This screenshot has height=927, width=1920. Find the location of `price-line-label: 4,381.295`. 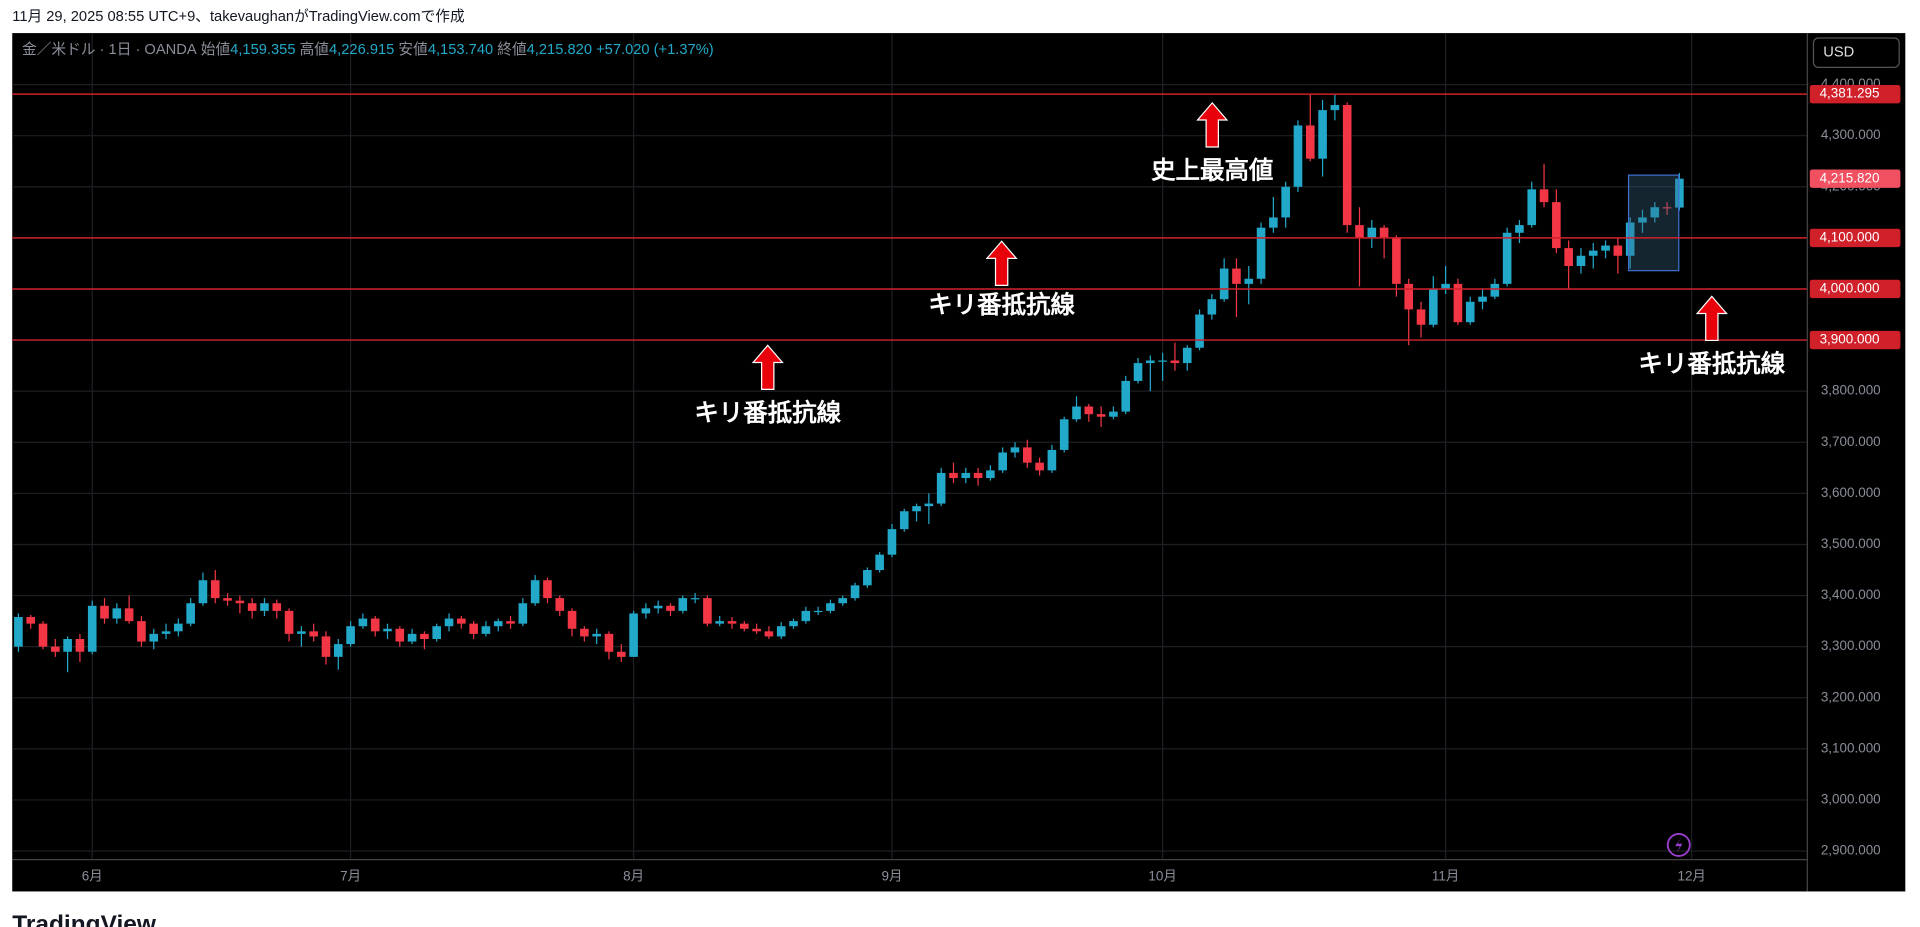

price-line-label: 4,381.295 is located at coordinates (1850, 93).